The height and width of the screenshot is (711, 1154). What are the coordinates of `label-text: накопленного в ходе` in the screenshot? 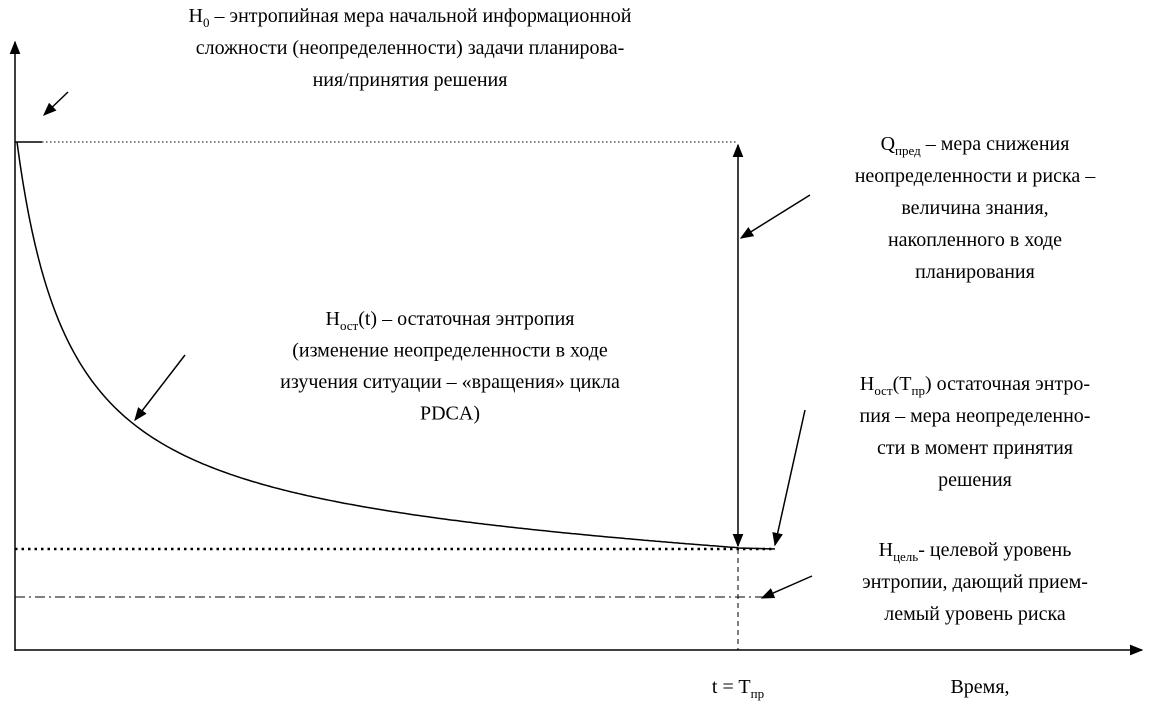 It's located at (975, 240).